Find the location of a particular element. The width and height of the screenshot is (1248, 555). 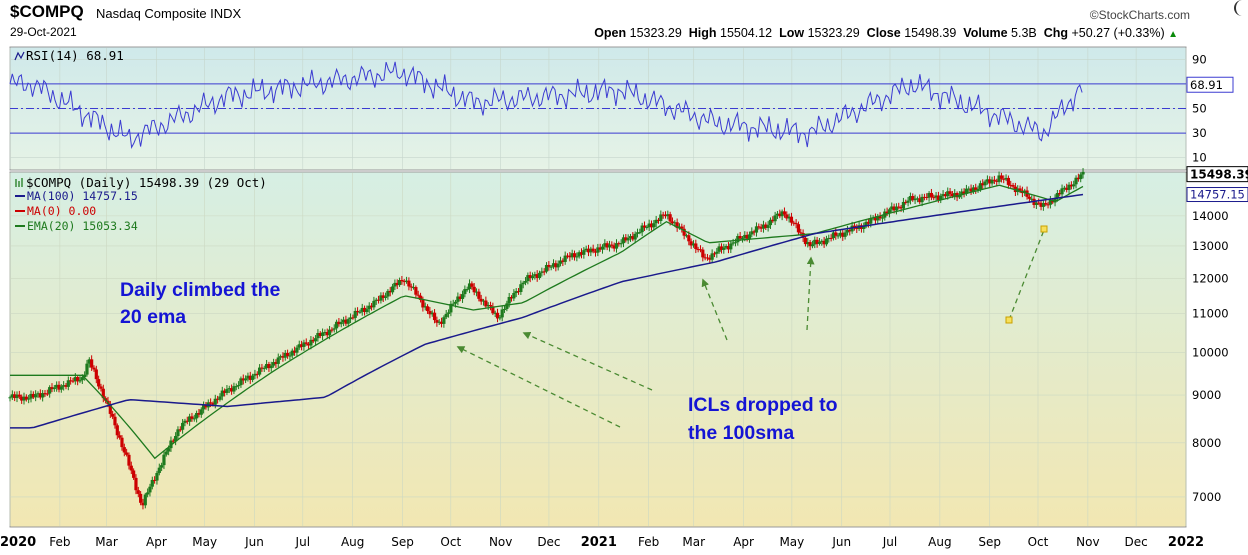

low-label: Low is located at coordinates (792, 33).